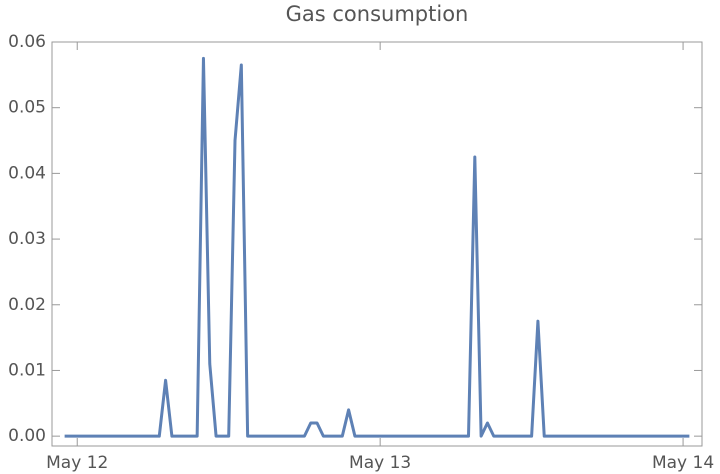 The height and width of the screenshot is (474, 720). I want to click on y-tick-label: 0.06, so click(27, 42).